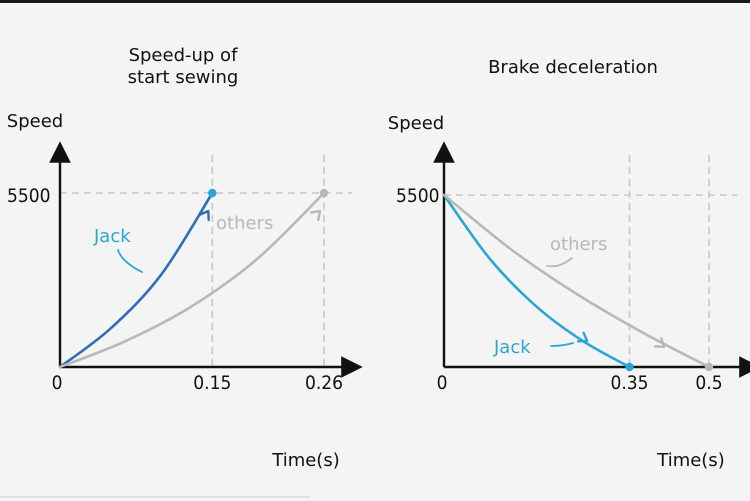 Image resolution: width=750 pixels, height=501 pixels. I want to click on panel-1-title-line-2: start sewing, so click(183, 77).